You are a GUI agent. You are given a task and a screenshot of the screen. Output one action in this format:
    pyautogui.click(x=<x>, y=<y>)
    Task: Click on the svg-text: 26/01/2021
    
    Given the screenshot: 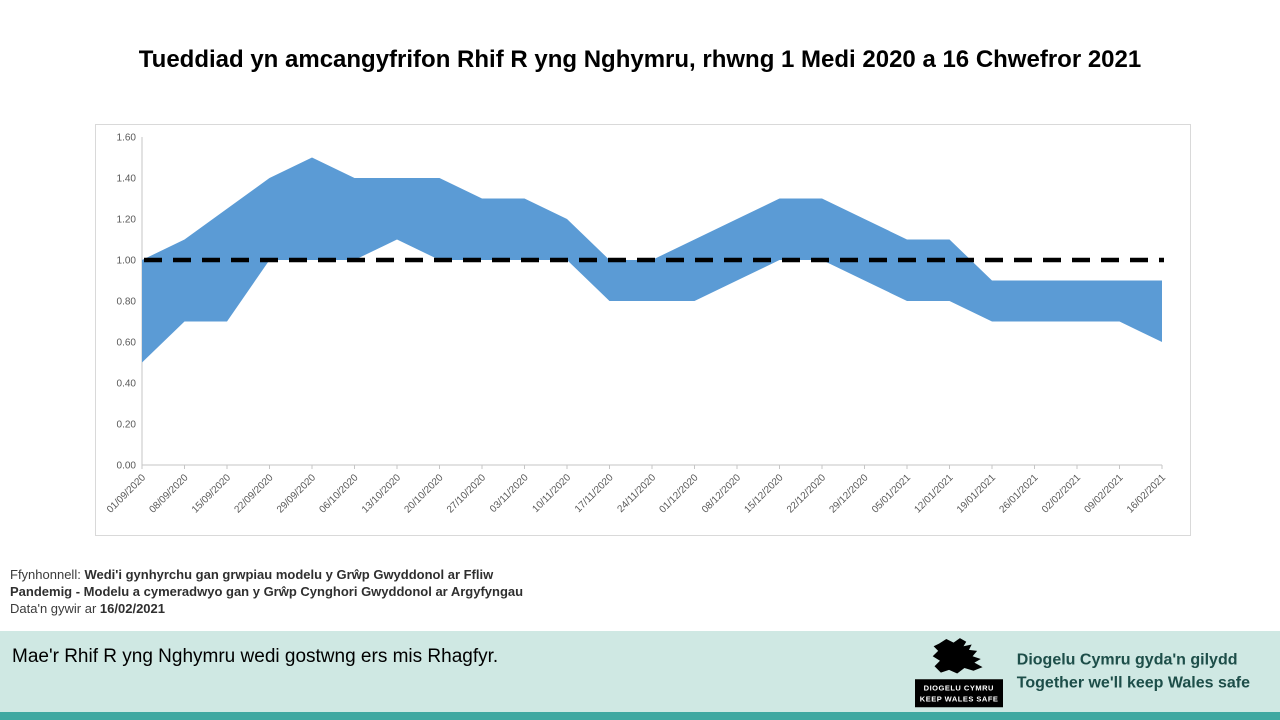 What is the action you would take?
    pyautogui.click(x=1018, y=493)
    